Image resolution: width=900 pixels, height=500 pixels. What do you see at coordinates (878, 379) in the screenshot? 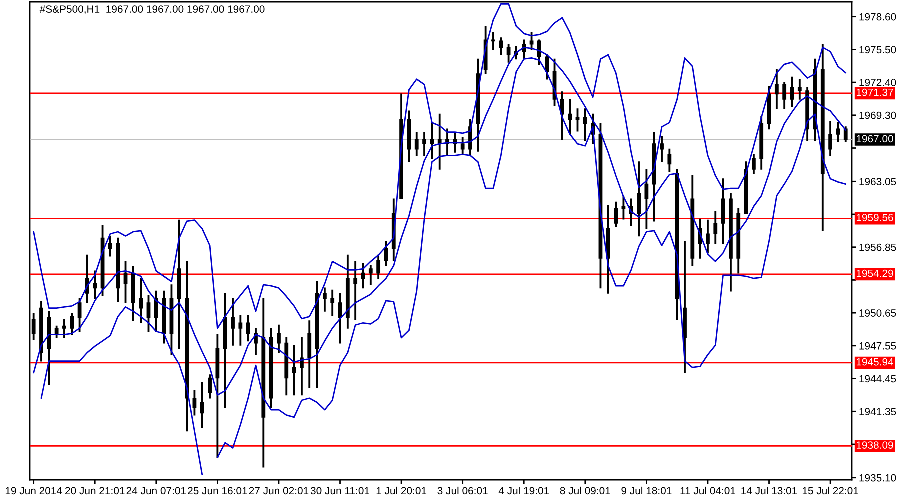
I see `y-tick-label: 1944.45` at bounding box center [878, 379].